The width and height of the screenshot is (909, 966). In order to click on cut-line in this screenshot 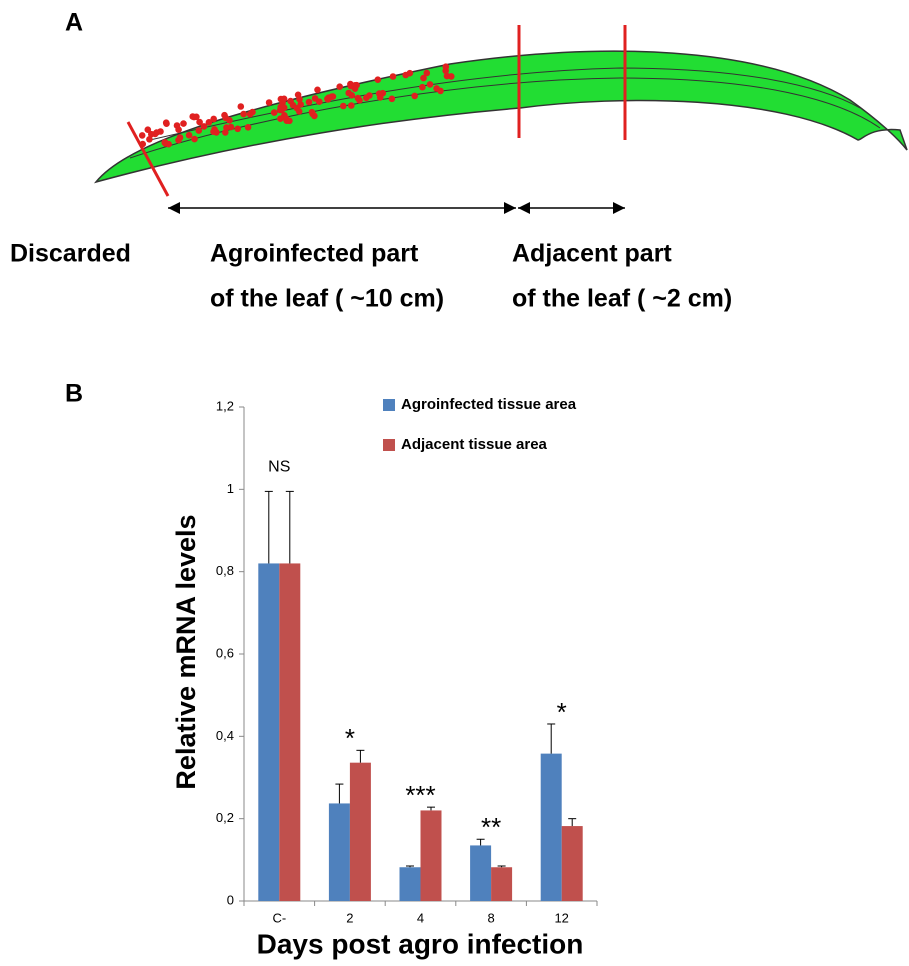, I will do `click(148, 159)`.